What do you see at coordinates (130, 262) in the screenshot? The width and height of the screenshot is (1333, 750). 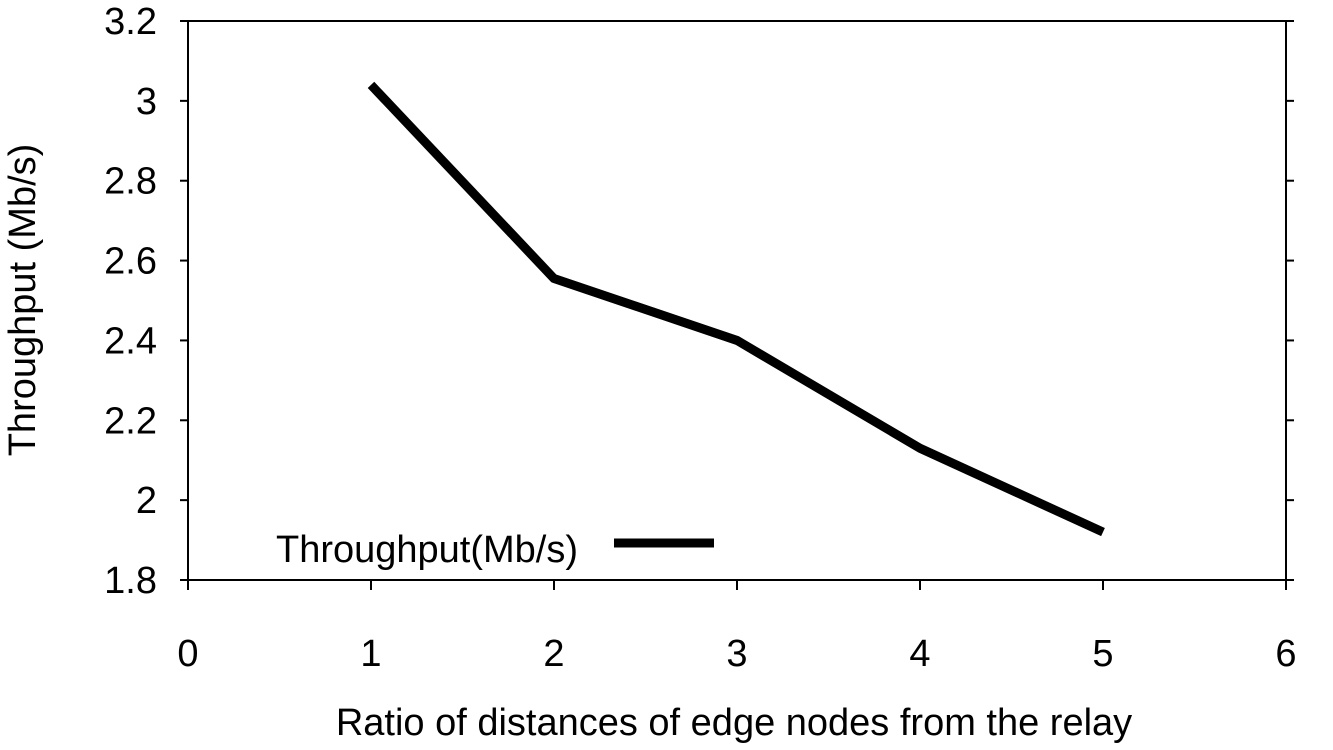 I see `y-tick-label: 2.6` at bounding box center [130, 262].